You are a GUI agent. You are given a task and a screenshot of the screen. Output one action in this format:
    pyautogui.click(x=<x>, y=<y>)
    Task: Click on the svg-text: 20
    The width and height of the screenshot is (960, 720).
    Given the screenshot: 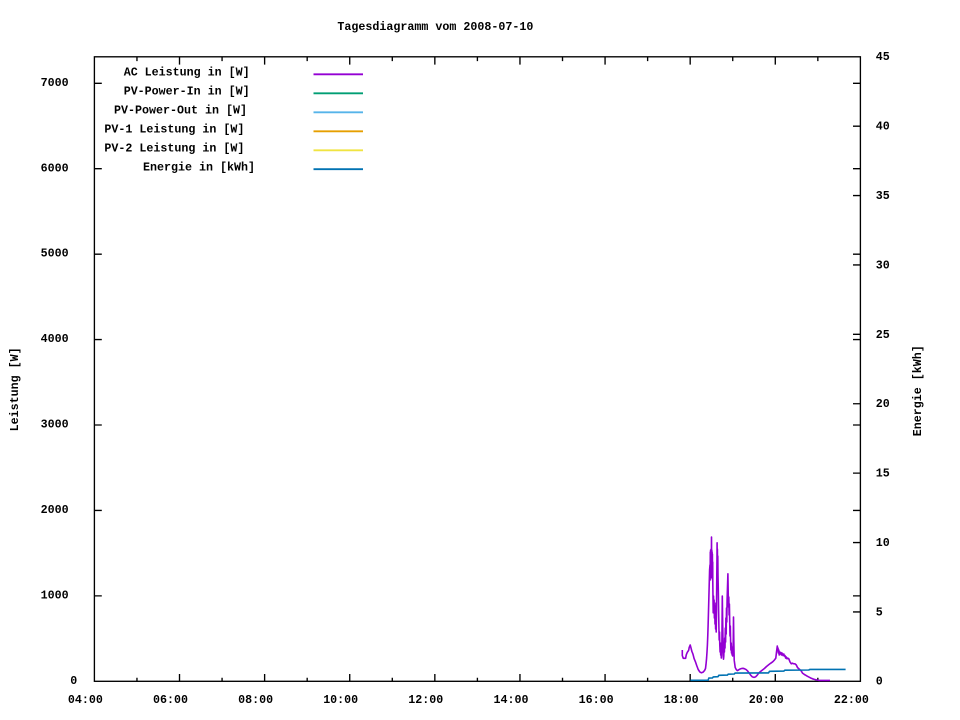 What is the action you would take?
    pyautogui.click(x=883, y=404)
    